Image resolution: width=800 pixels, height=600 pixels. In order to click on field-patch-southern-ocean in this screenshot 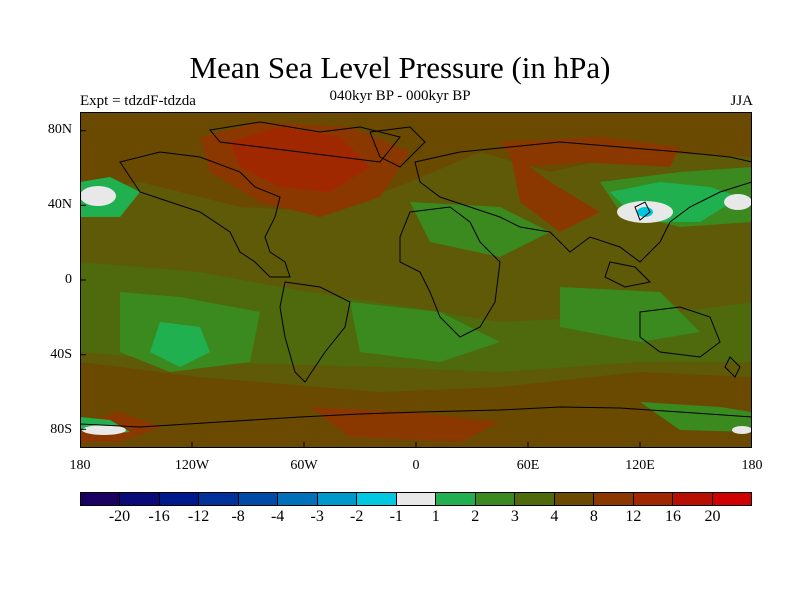, I will do `click(405, 424)`.